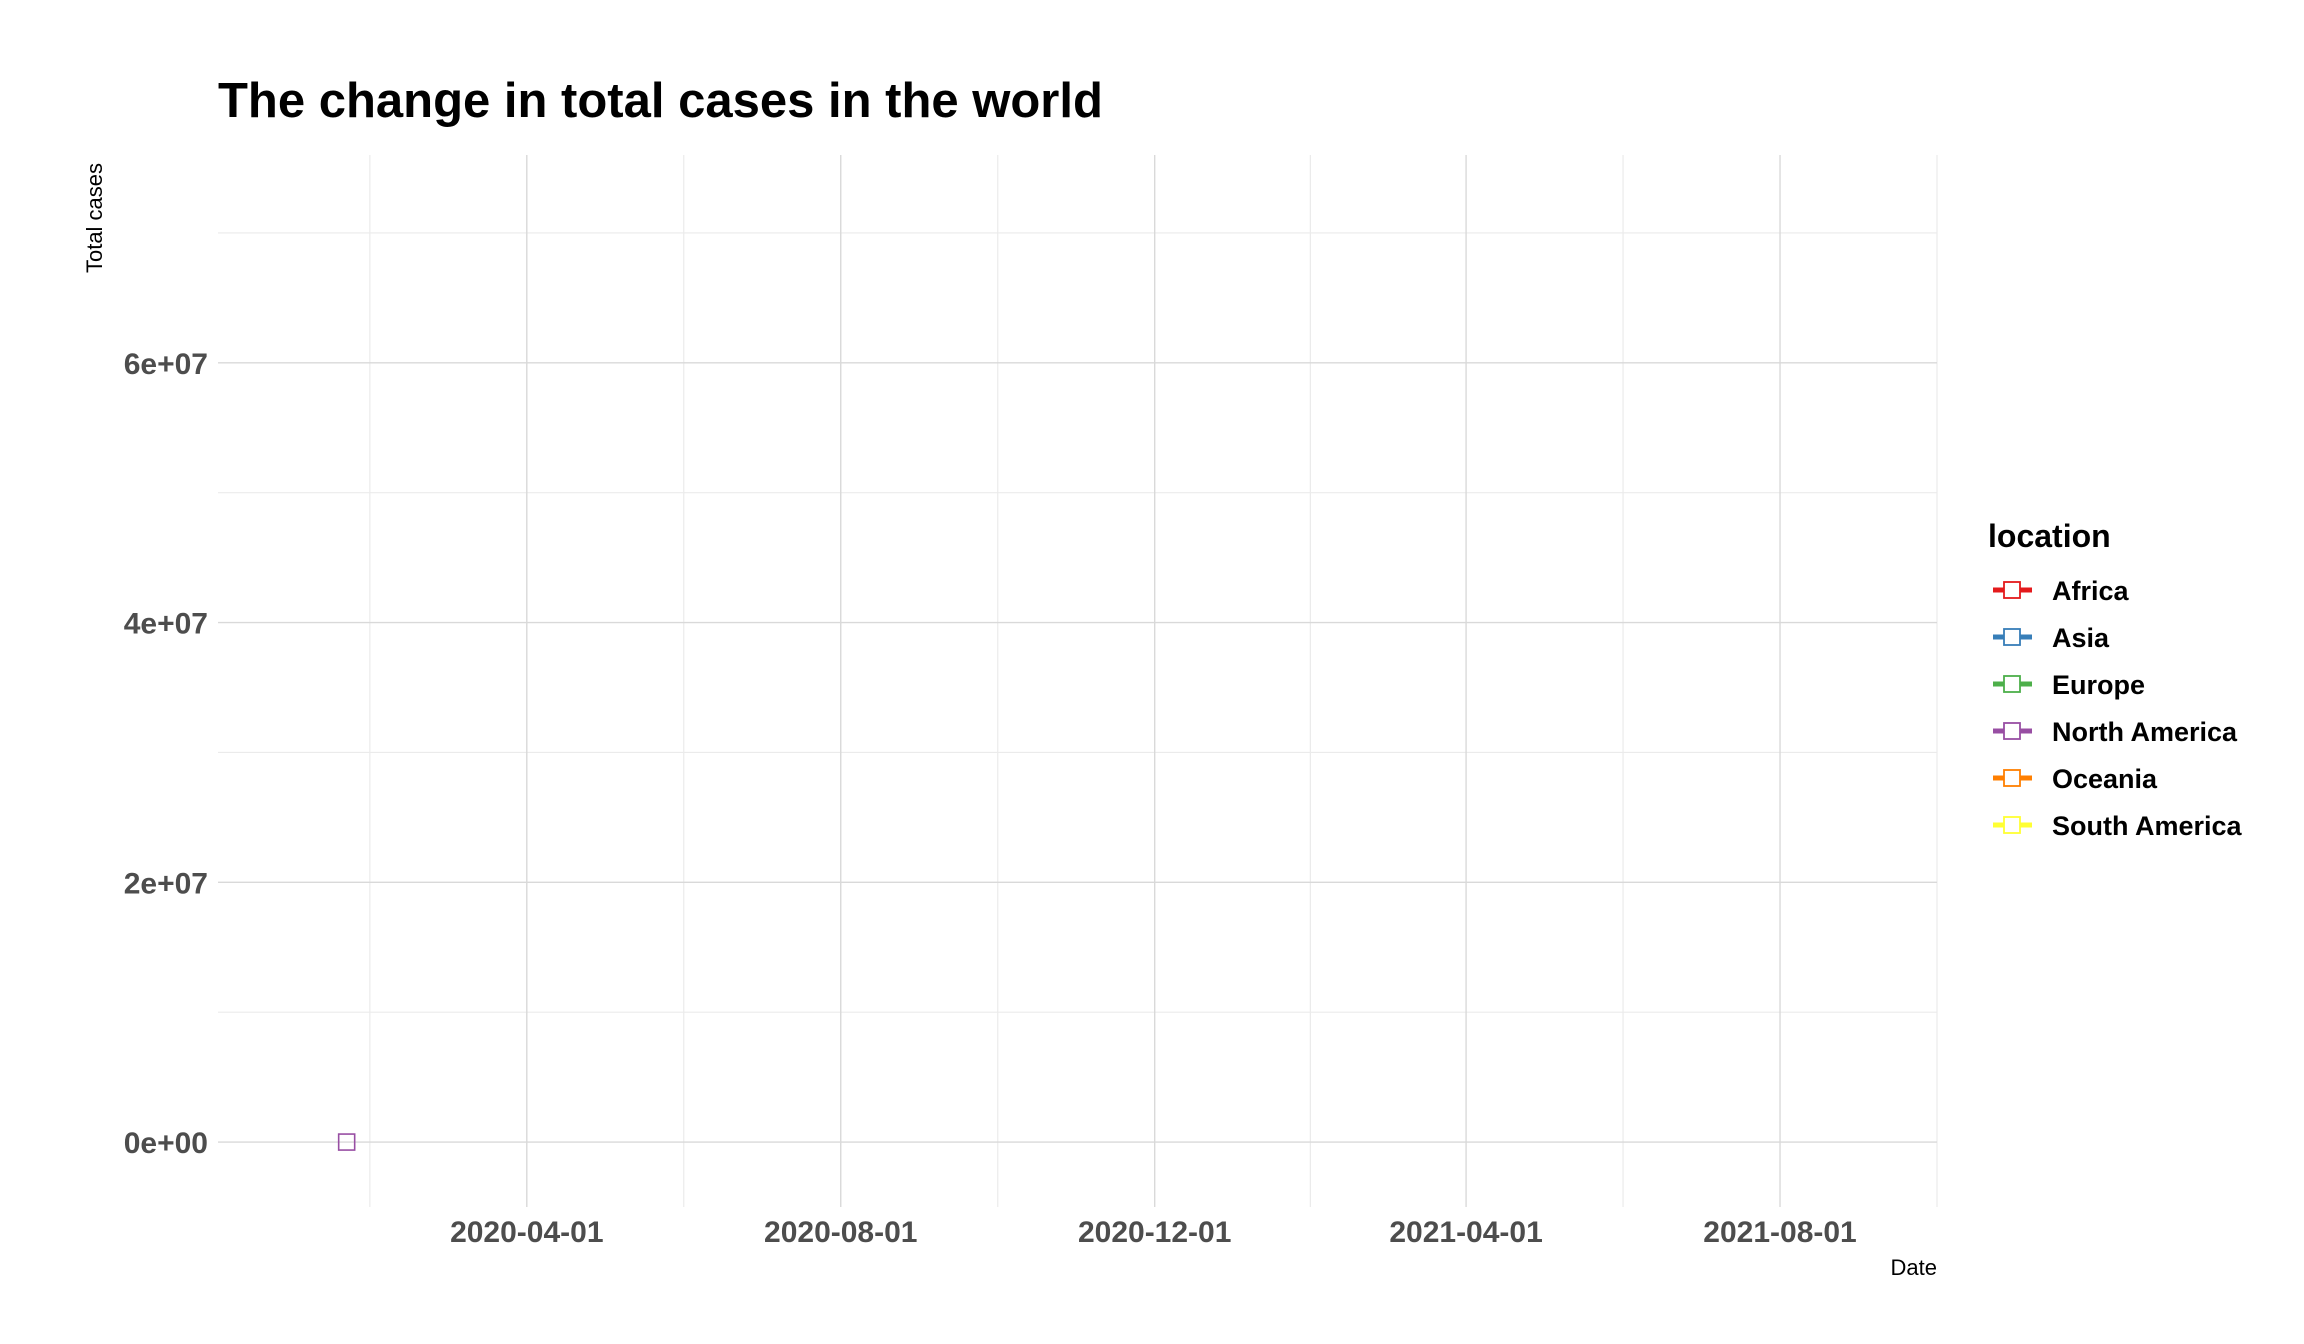 The image size is (2304, 1344). What do you see at coordinates (166, 624) in the screenshot?
I see `y-tick-label: 4e+07` at bounding box center [166, 624].